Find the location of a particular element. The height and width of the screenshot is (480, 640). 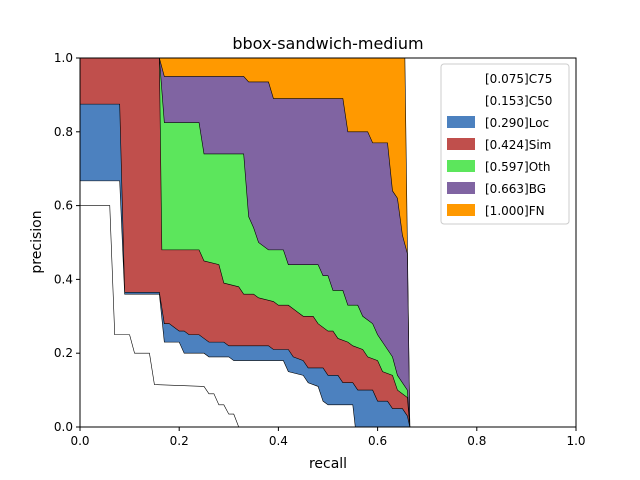

x-tick-label: 0.8 is located at coordinates (476, 441).